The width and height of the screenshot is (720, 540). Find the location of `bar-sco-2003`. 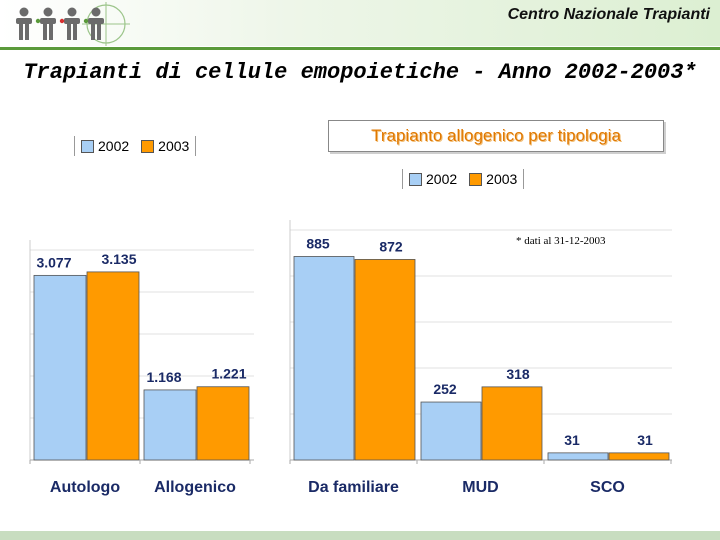

bar-sco-2003 is located at coordinates (639, 456).